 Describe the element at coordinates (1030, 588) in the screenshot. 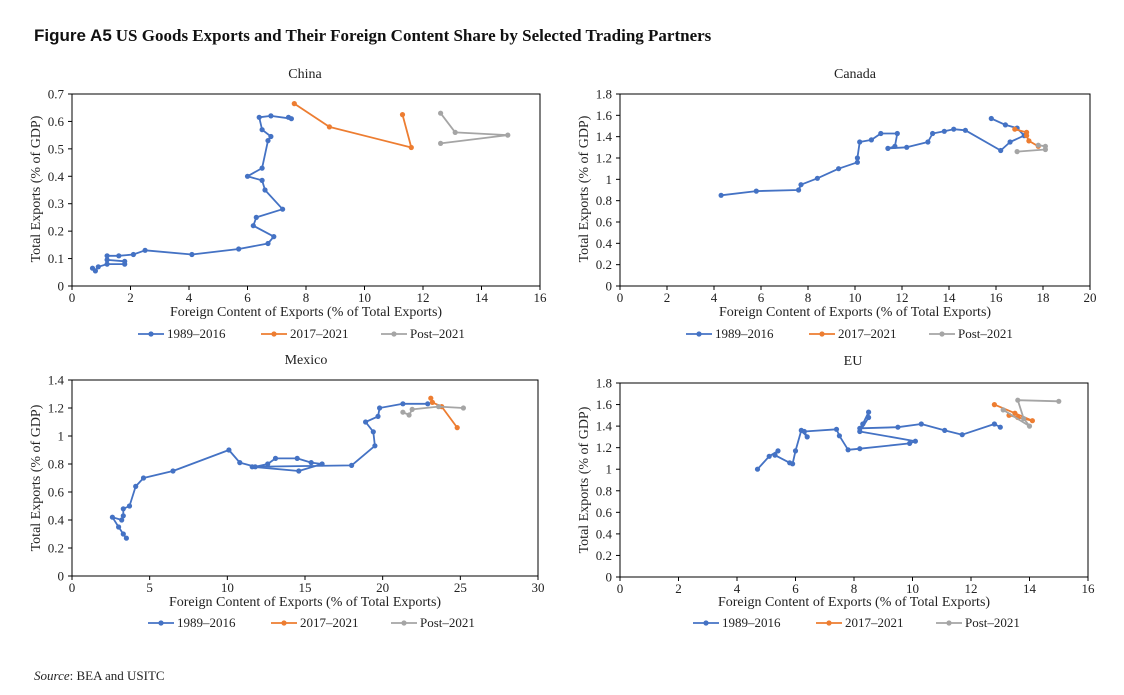

I see `eu-x-tick-label: 14` at that location.